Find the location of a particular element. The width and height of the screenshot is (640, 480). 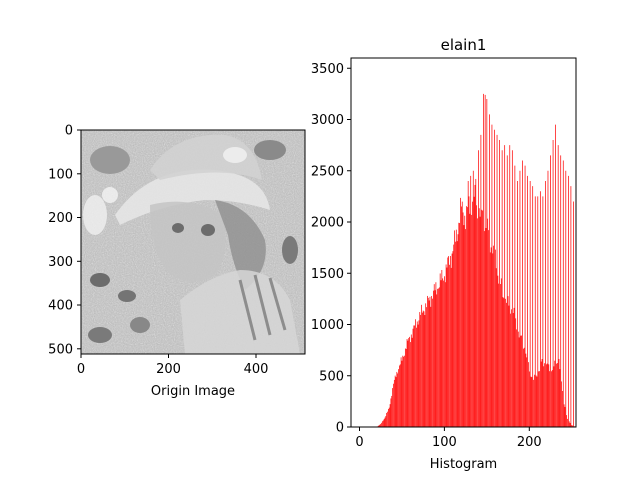

image-ytick-label: 0 is located at coordinates (69, 131).